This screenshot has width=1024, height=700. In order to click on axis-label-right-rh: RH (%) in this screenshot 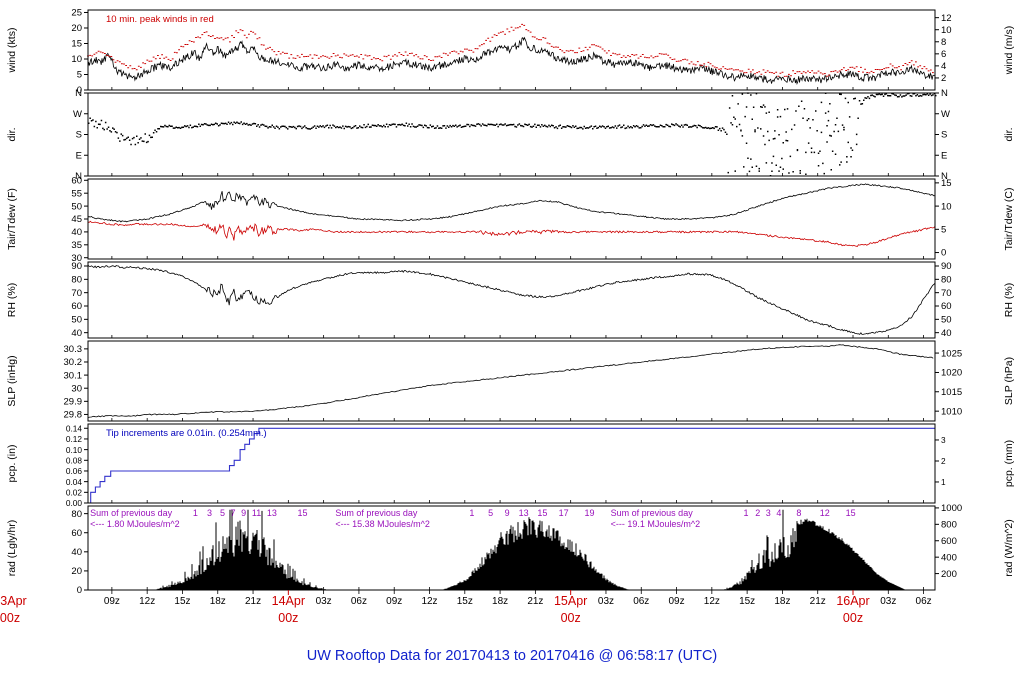, I will do `click(1009, 300)`.